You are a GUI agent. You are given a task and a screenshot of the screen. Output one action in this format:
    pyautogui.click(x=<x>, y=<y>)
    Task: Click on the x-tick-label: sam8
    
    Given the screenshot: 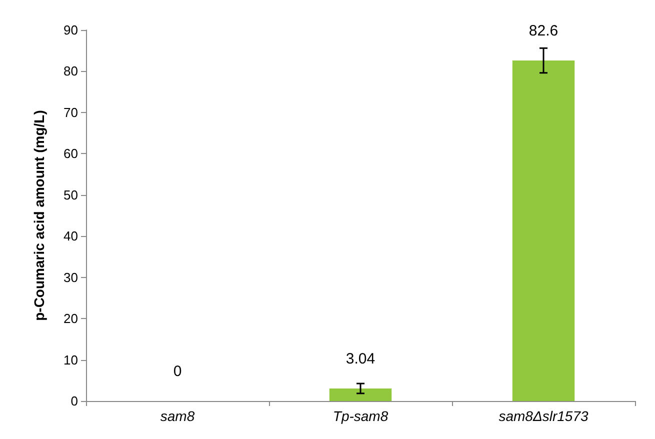 What is the action you would take?
    pyautogui.click(x=177, y=416)
    